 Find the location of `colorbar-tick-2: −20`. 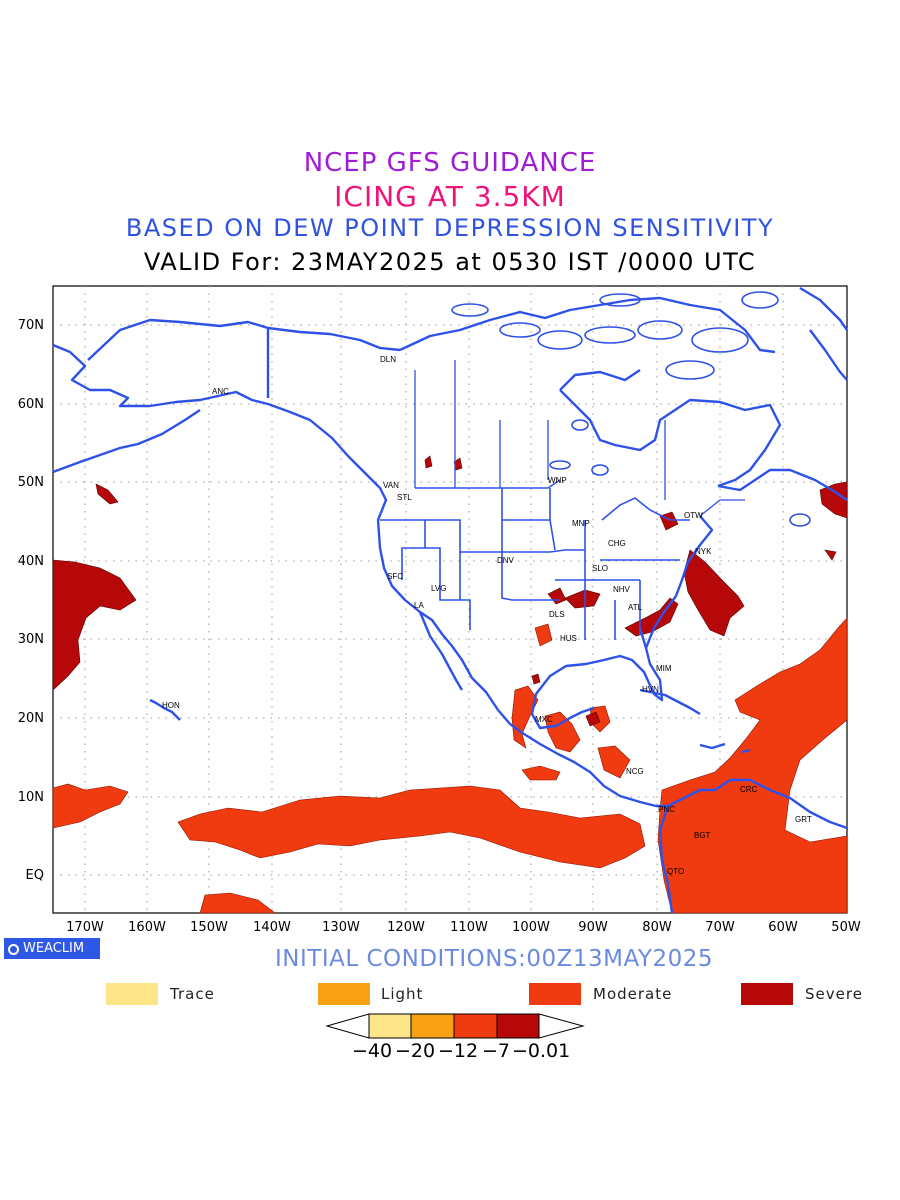

colorbar-tick-2: −20 is located at coordinates (415, 1051).